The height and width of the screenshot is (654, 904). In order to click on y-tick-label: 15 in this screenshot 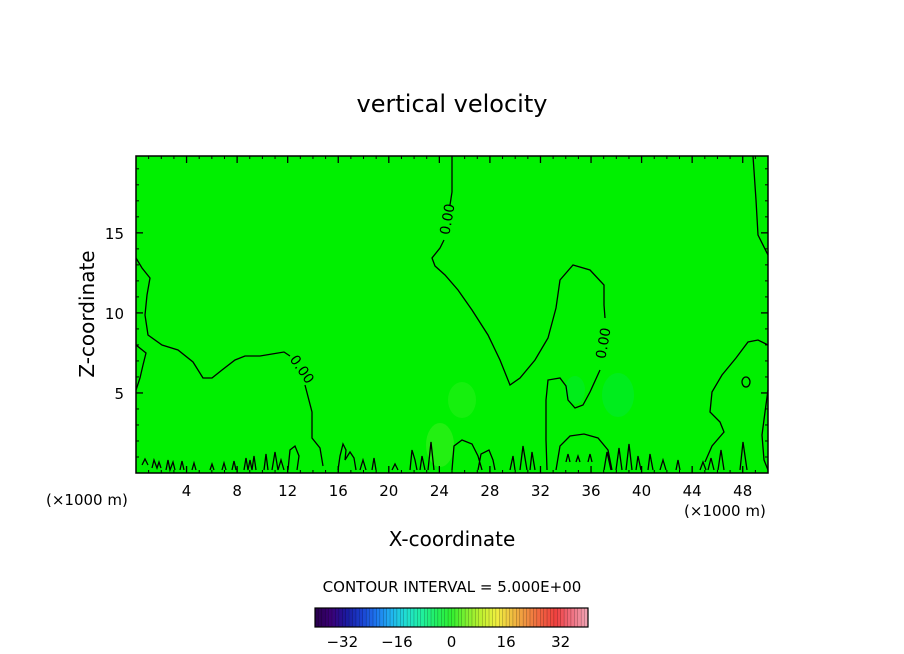, I will do `click(114, 234)`.